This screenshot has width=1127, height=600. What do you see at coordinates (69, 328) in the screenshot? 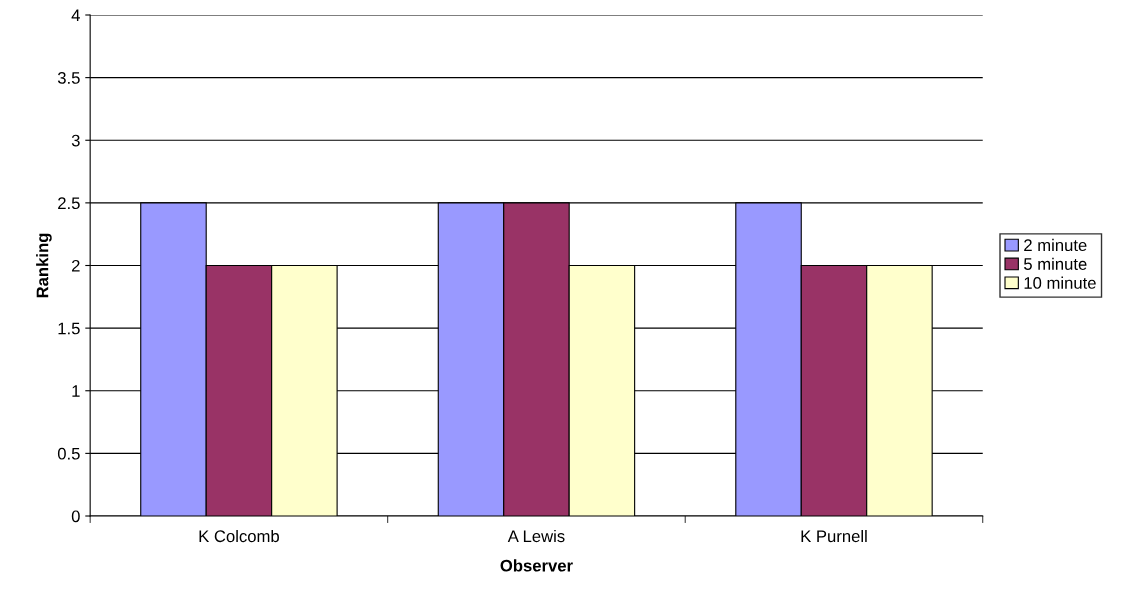
I see `y-tick-label: 1.5` at bounding box center [69, 328].